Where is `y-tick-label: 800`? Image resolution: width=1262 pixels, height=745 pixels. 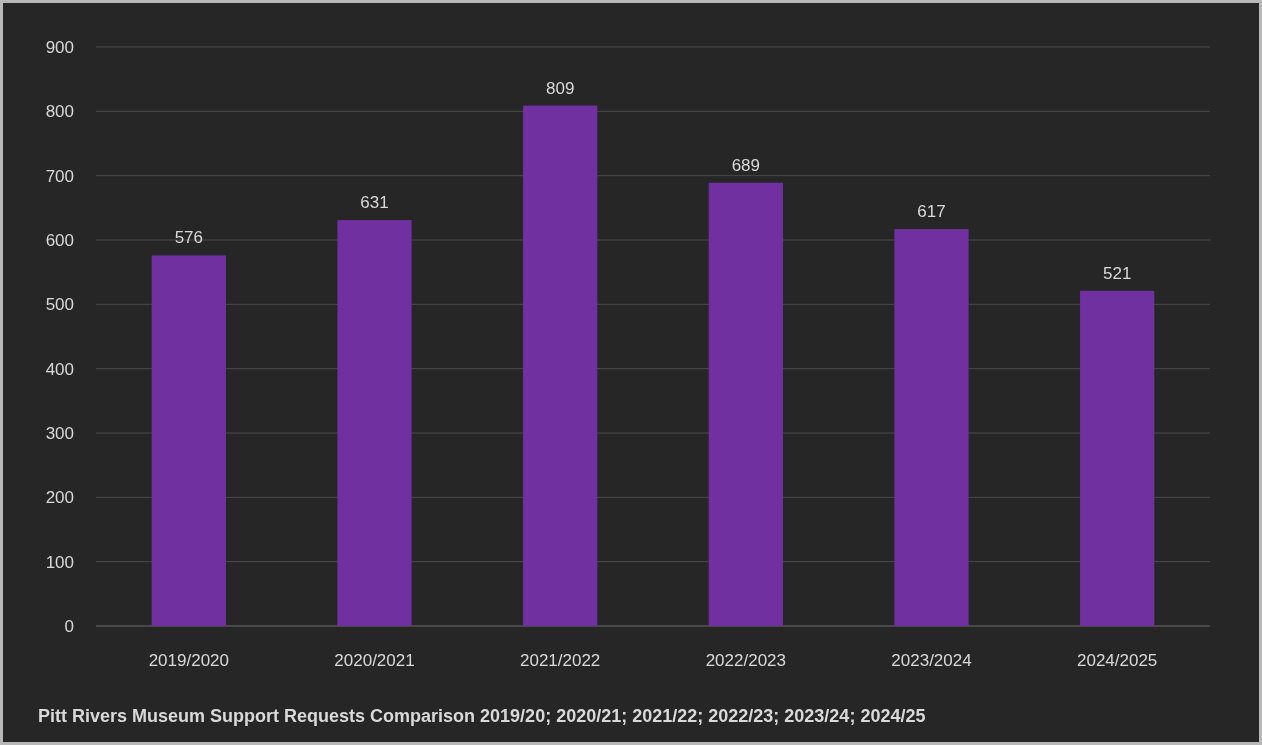
y-tick-label: 800 is located at coordinates (59, 112).